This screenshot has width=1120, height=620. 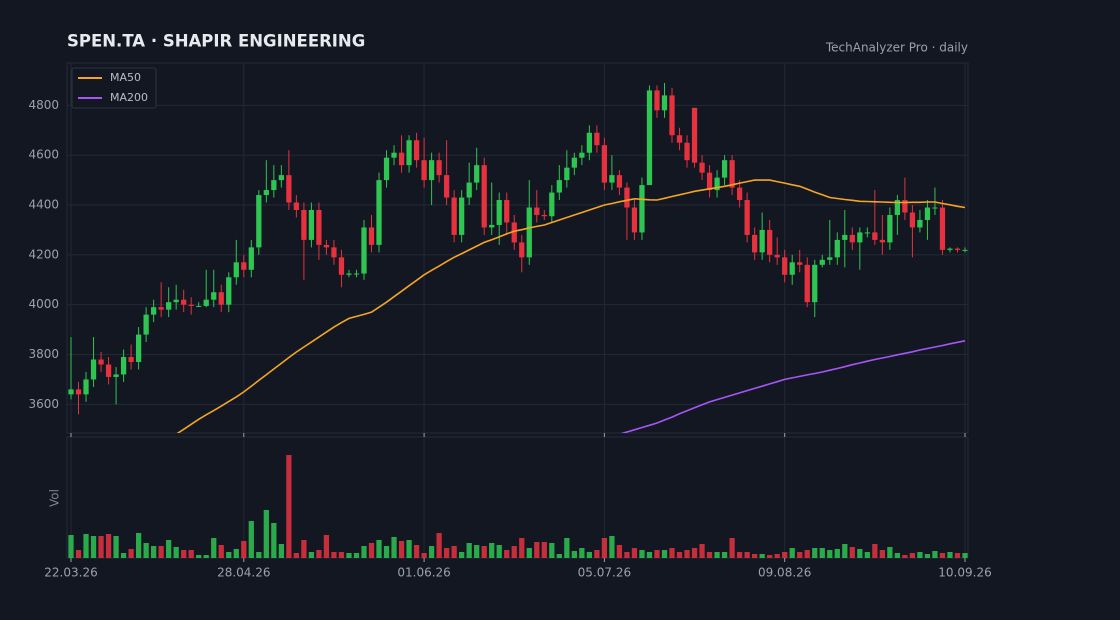 What do you see at coordinates (518, 506) in the screenshot?
I see `volume-bars` at bounding box center [518, 506].